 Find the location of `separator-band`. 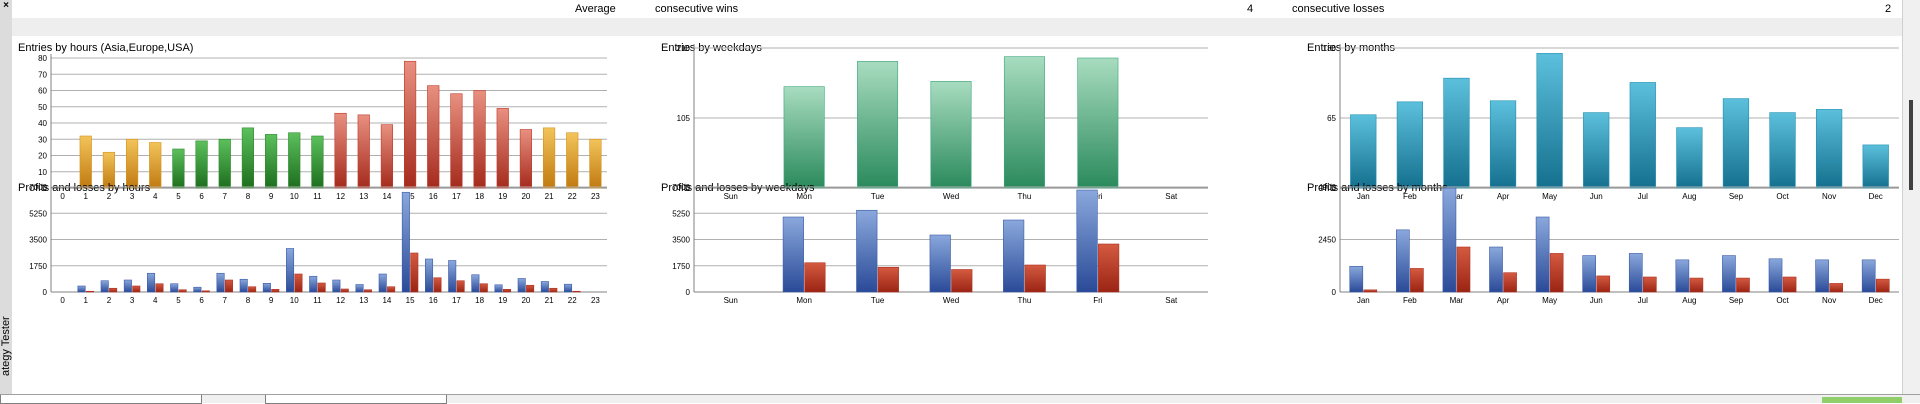

separator-band is located at coordinates (957, 27).